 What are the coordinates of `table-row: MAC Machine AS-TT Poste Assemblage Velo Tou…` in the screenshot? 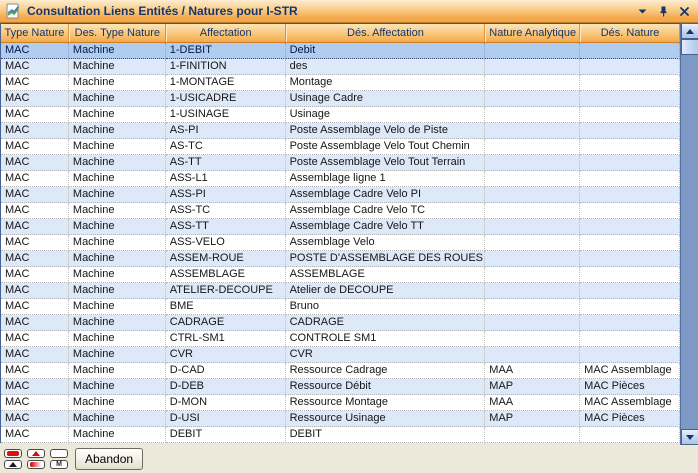 It's located at (341, 163).